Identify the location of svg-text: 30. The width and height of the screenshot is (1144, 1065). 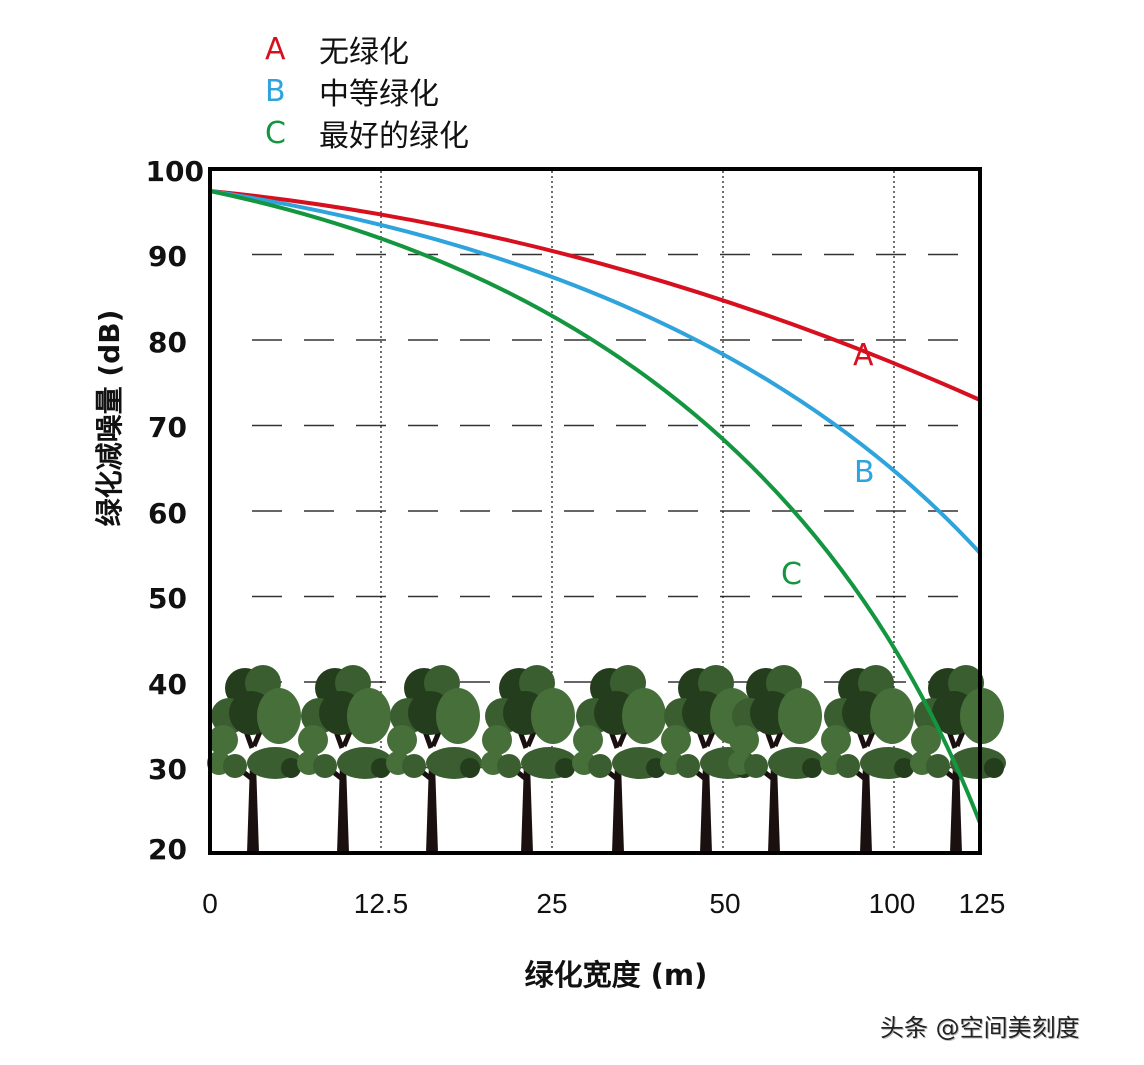
(167, 769).